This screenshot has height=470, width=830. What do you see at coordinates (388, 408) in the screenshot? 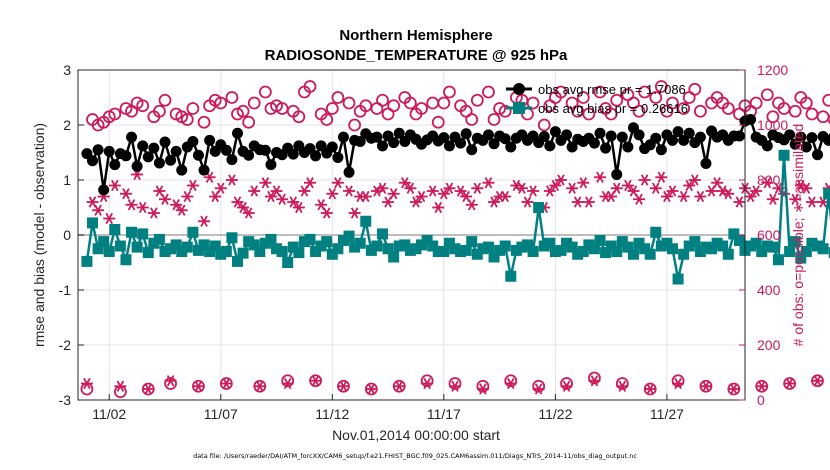
I see `x-axis-ticks: 11/02 11/07 11/12 11/17 11/22 11/27` at bounding box center [388, 408].